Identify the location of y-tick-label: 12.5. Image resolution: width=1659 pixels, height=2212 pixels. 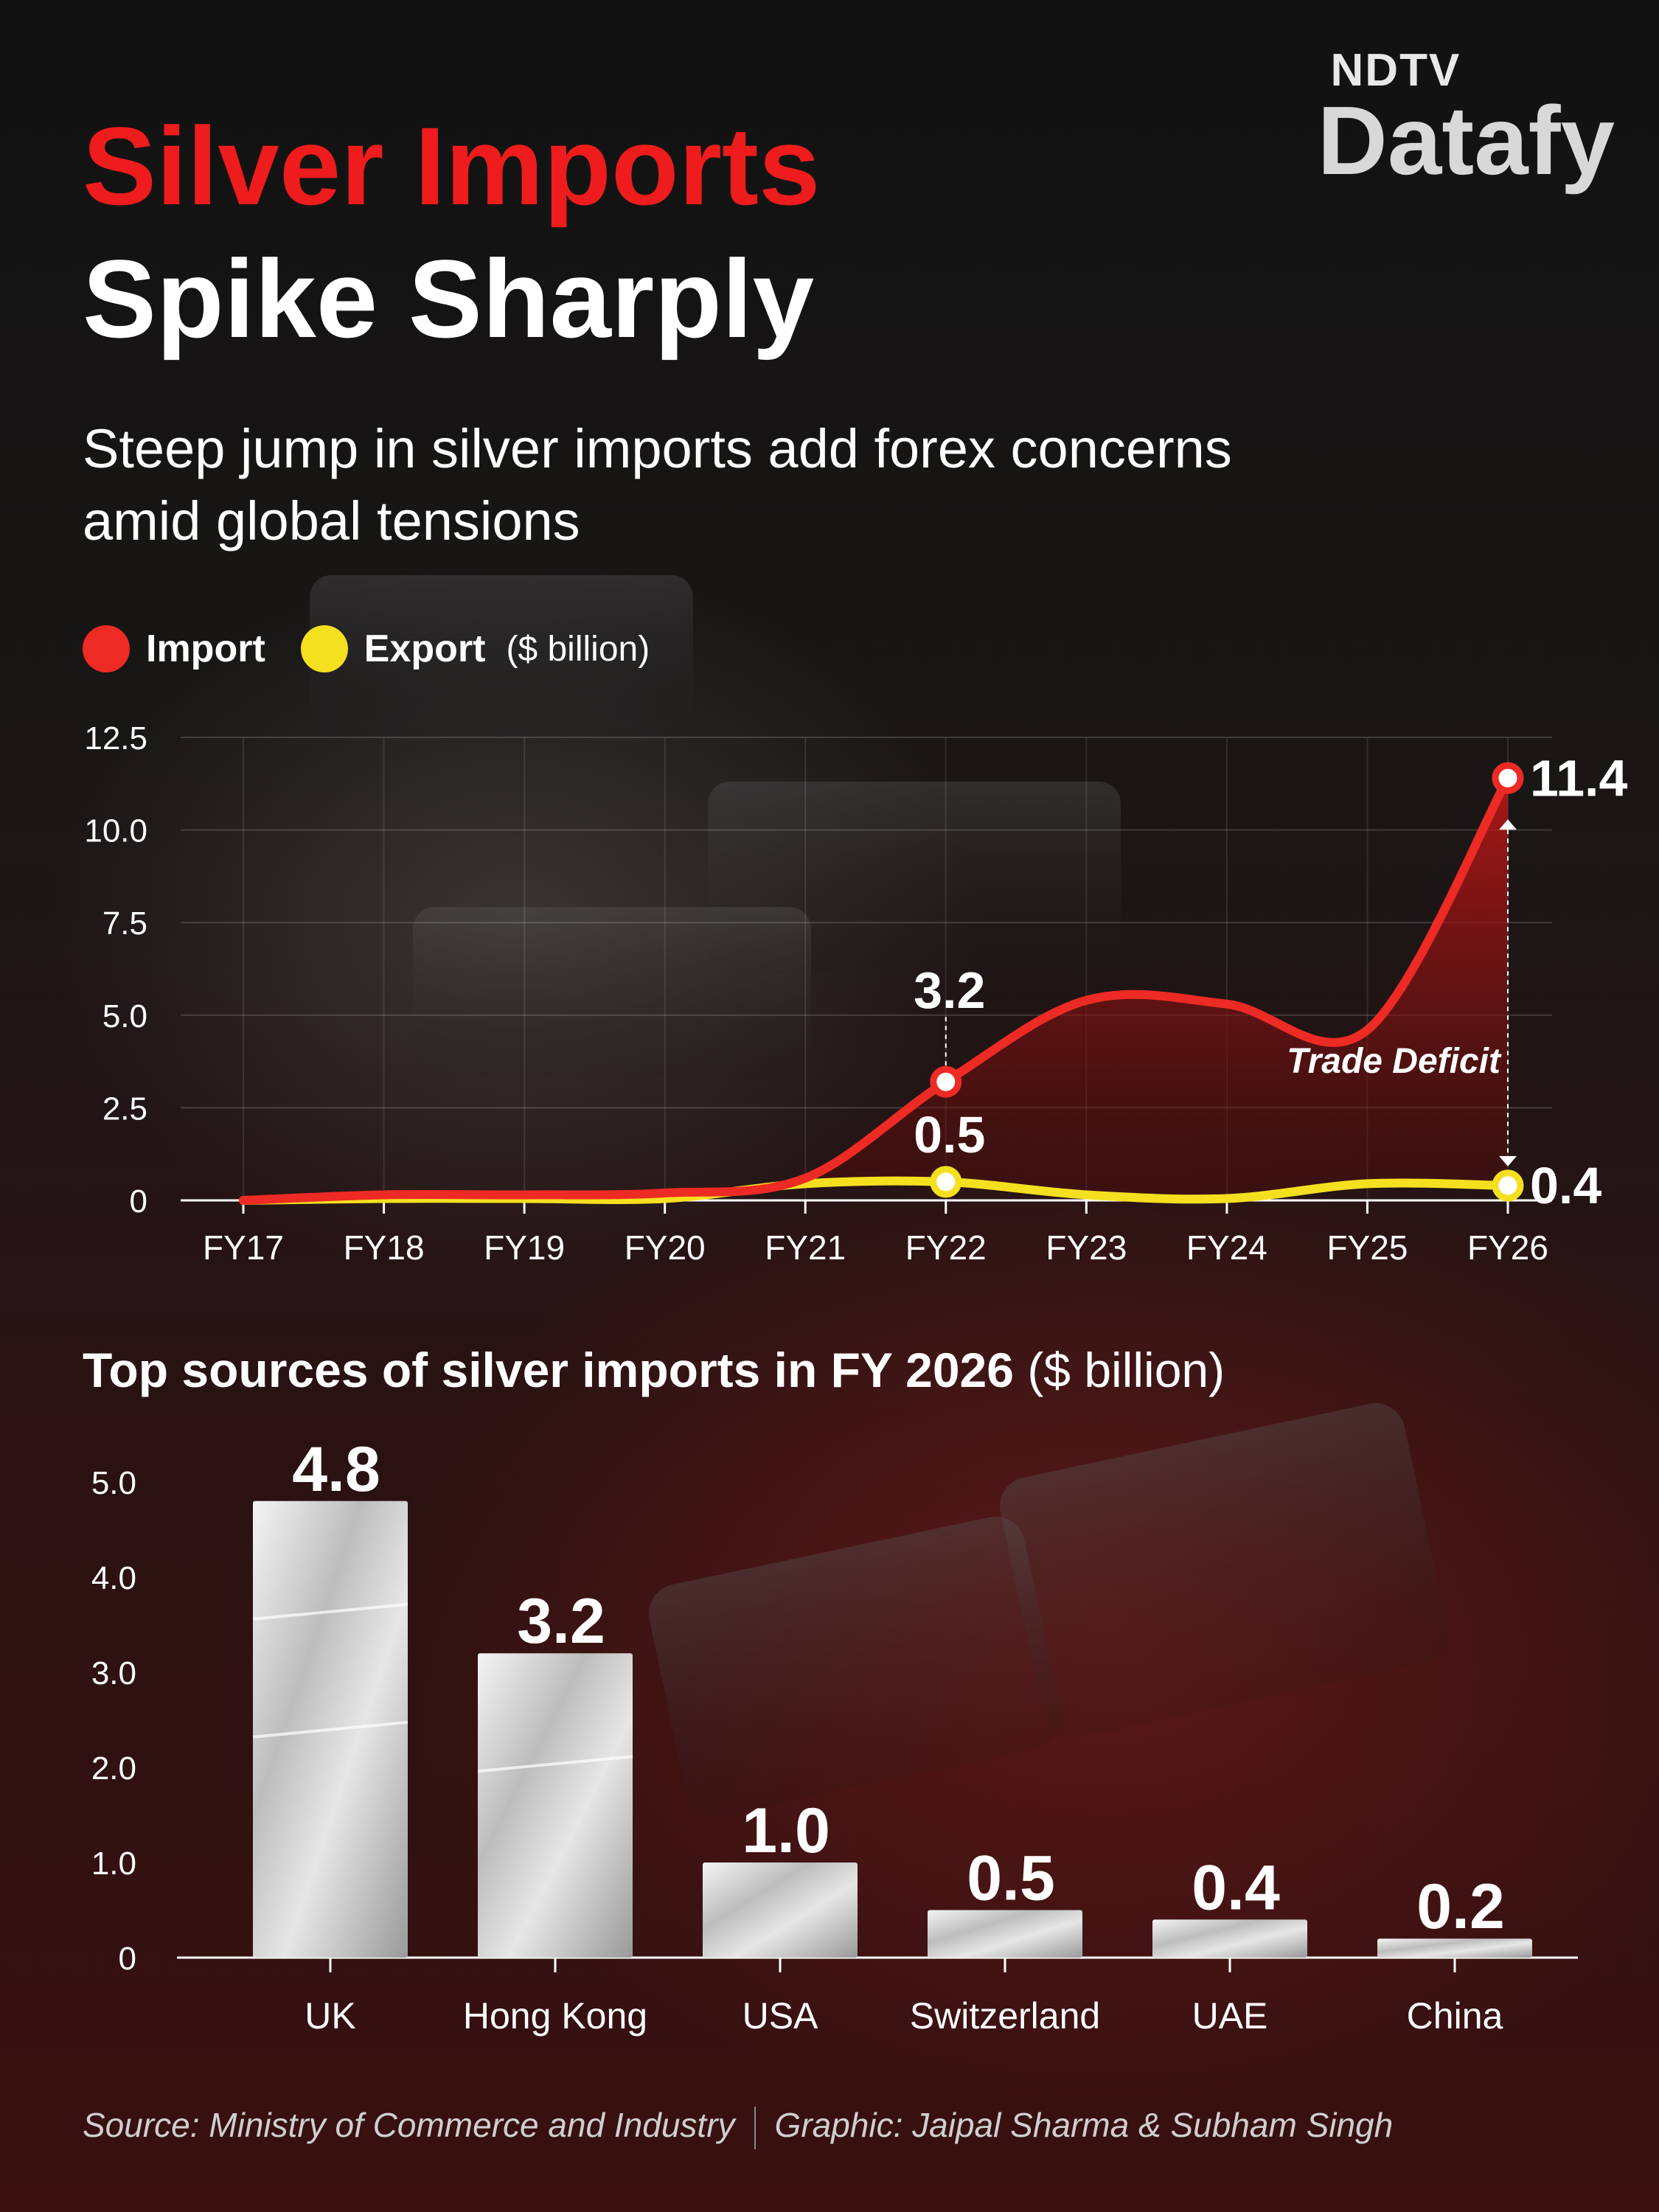
(115, 738).